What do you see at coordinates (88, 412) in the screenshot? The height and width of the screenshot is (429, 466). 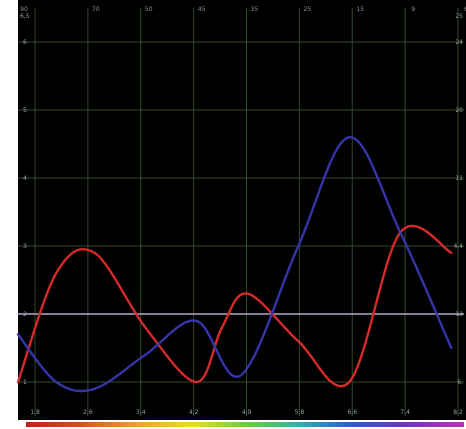 I see `x-bottom-tick-label: 2,6` at bounding box center [88, 412].